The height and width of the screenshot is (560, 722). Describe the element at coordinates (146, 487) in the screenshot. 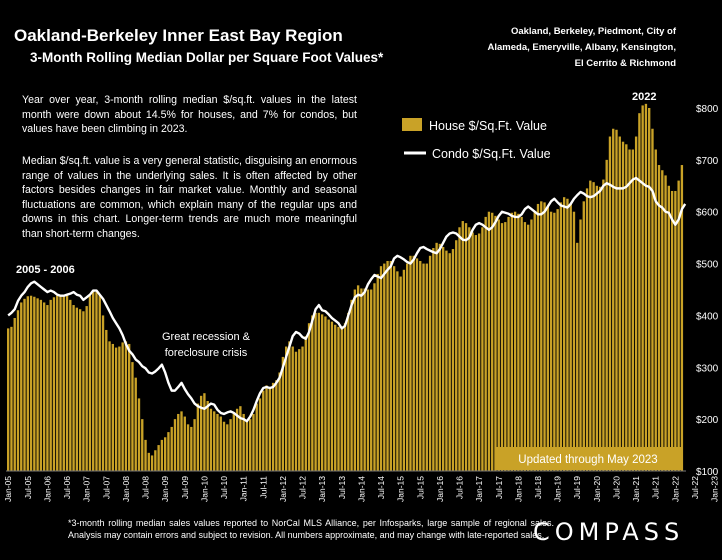

I see `x-tick-label: Jul-08` at that location.